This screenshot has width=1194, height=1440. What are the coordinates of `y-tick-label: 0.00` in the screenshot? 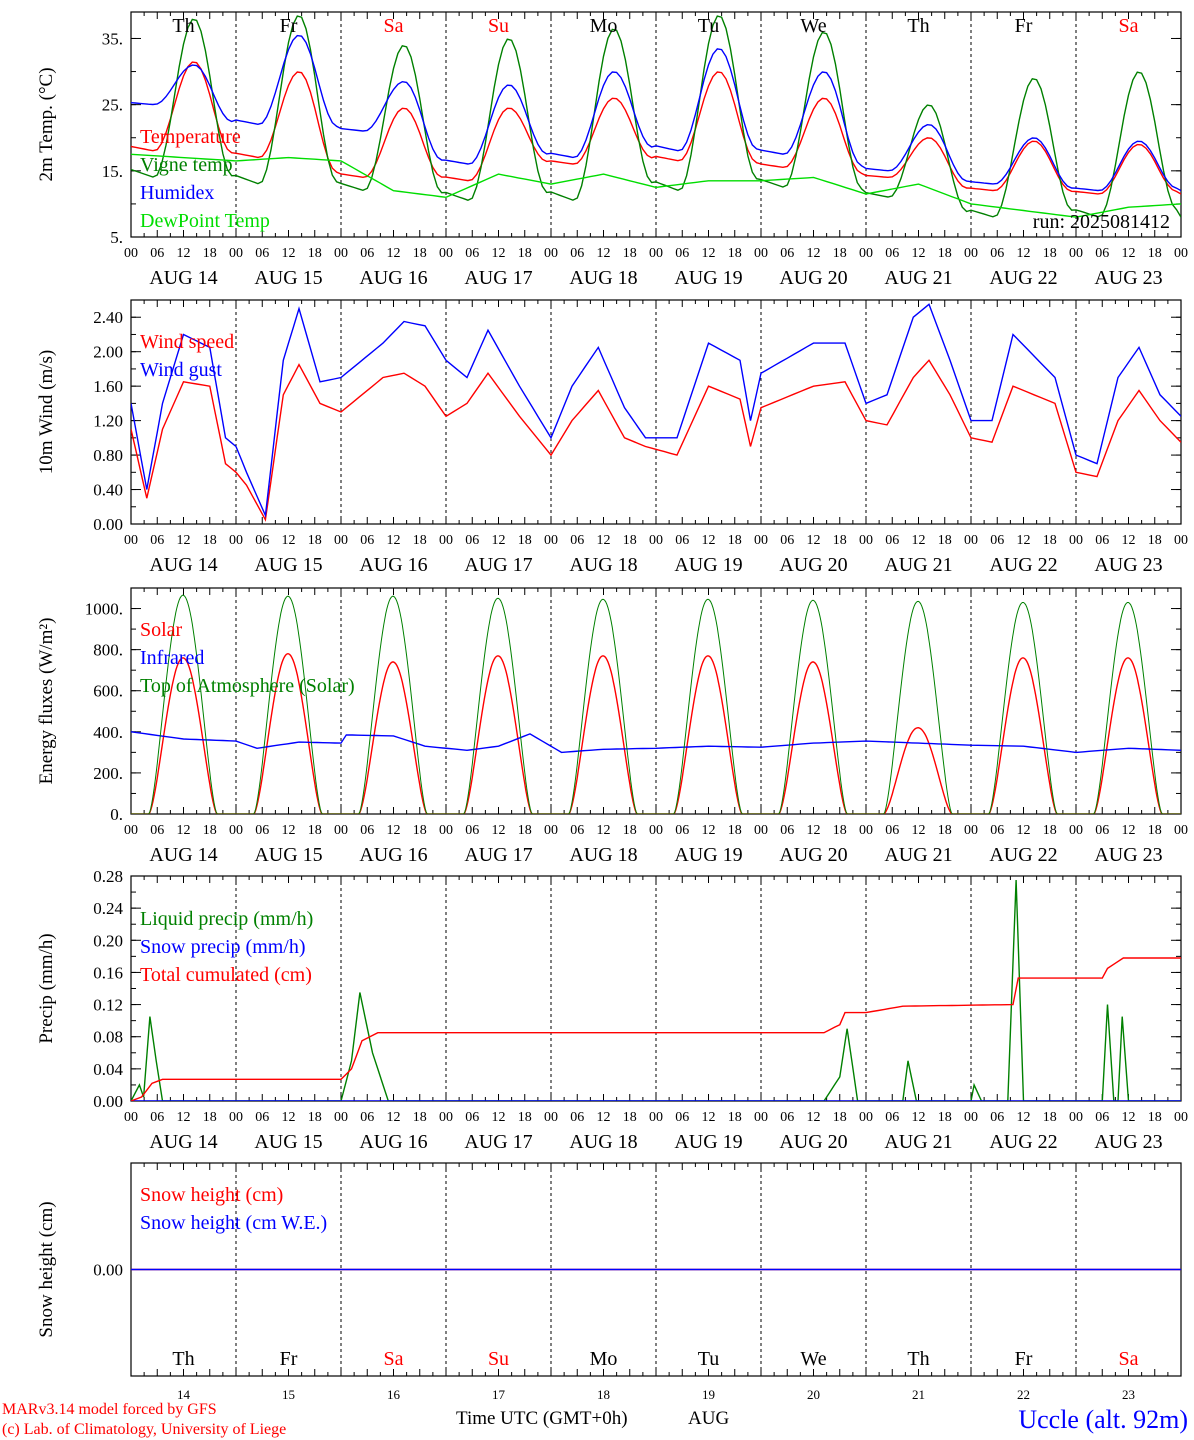 It's located at (108, 1270).